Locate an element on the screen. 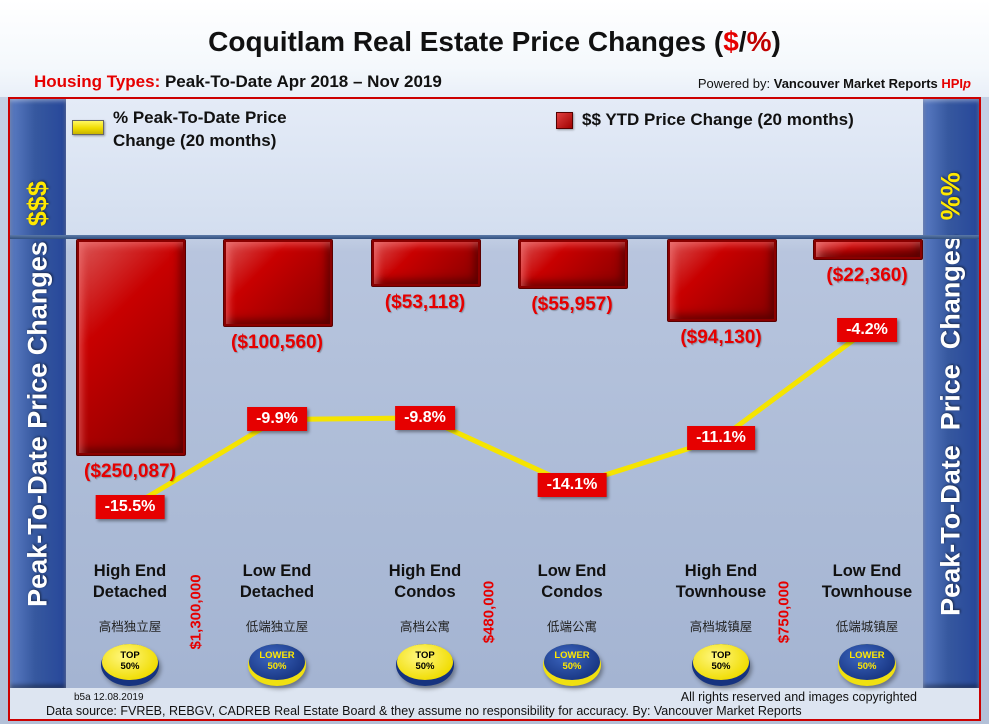 The width and height of the screenshot is (989, 724). bar-value-label: ($53,118) is located at coordinates (425, 302).